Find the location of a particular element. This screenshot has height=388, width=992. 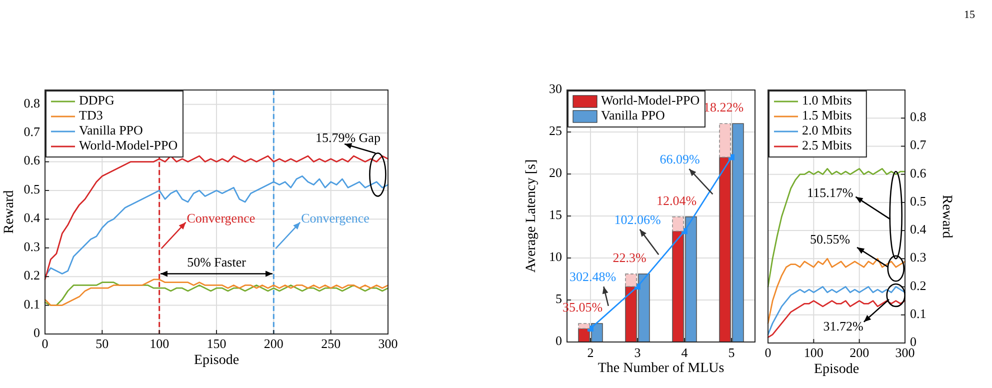

y2-tick-label: 0.5 is located at coordinates (918, 200).